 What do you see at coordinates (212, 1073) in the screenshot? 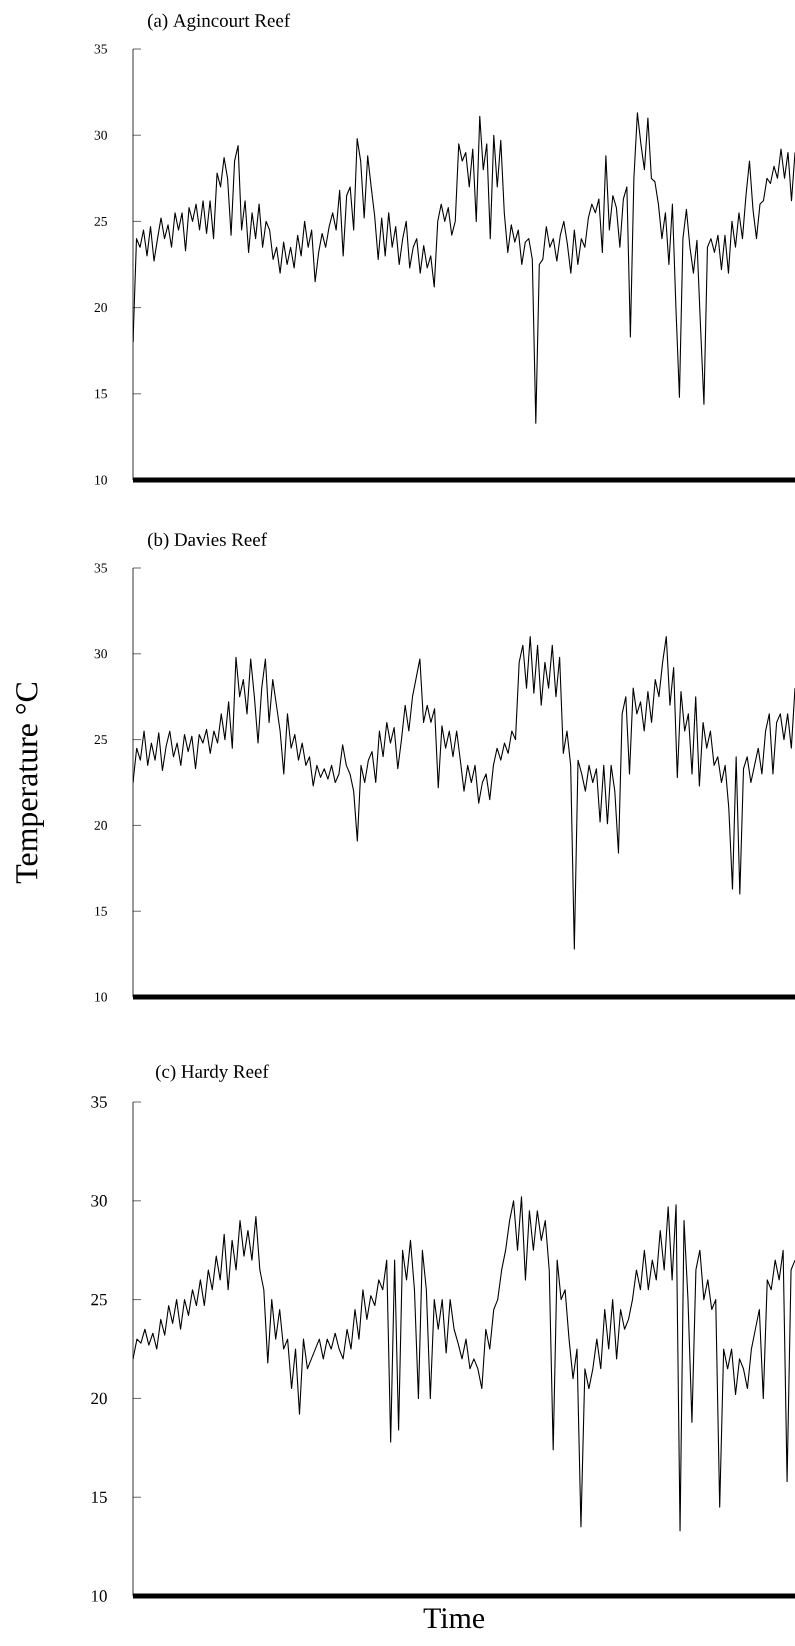
I see `chart-title: (c) Hardy Reef` at bounding box center [212, 1073].